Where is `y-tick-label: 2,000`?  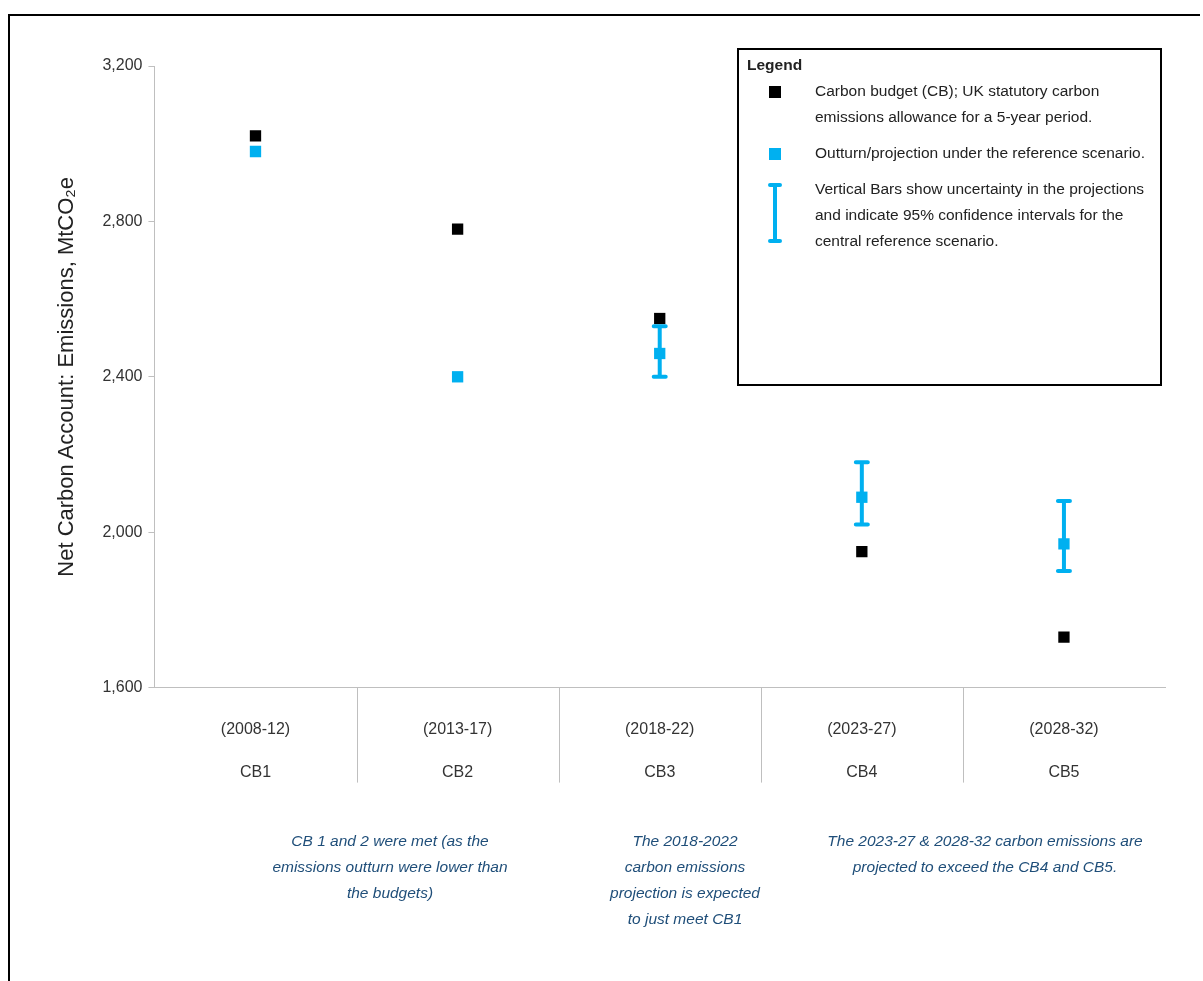
y-tick-label: 2,000 is located at coordinates (122, 531).